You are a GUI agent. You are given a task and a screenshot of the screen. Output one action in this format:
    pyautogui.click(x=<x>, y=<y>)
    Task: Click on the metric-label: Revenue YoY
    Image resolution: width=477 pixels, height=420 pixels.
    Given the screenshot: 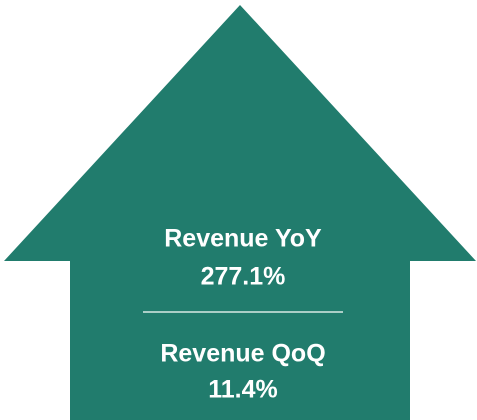 What is the action you would take?
    pyautogui.click(x=243, y=239)
    